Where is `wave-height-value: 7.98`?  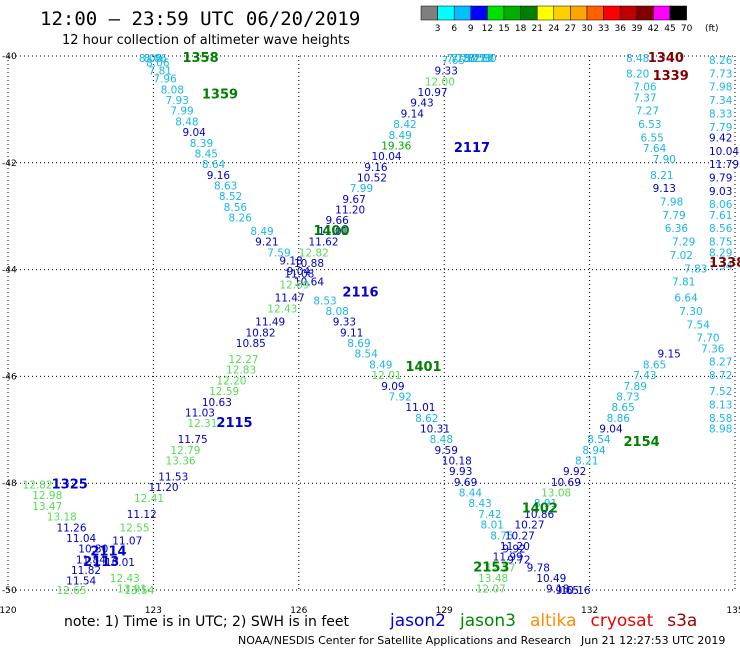
wave-height-value: 7.98 is located at coordinates (671, 203).